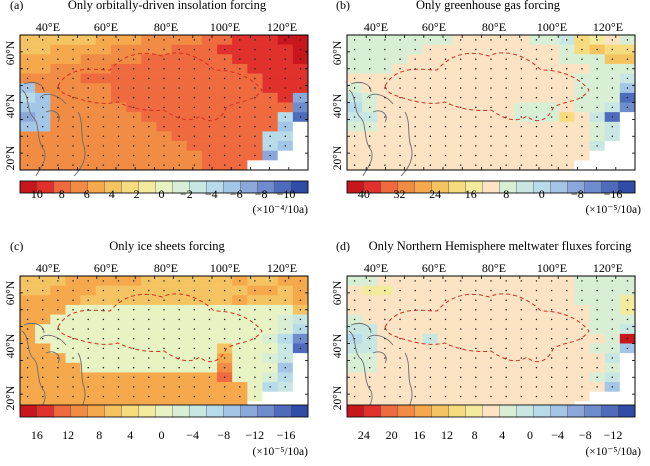 The width and height of the screenshot is (650, 466). What do you see at coordinates (16, 246) in the screenshot?
I see `panel-c-label: (c)` at bounding box center [16, 246].